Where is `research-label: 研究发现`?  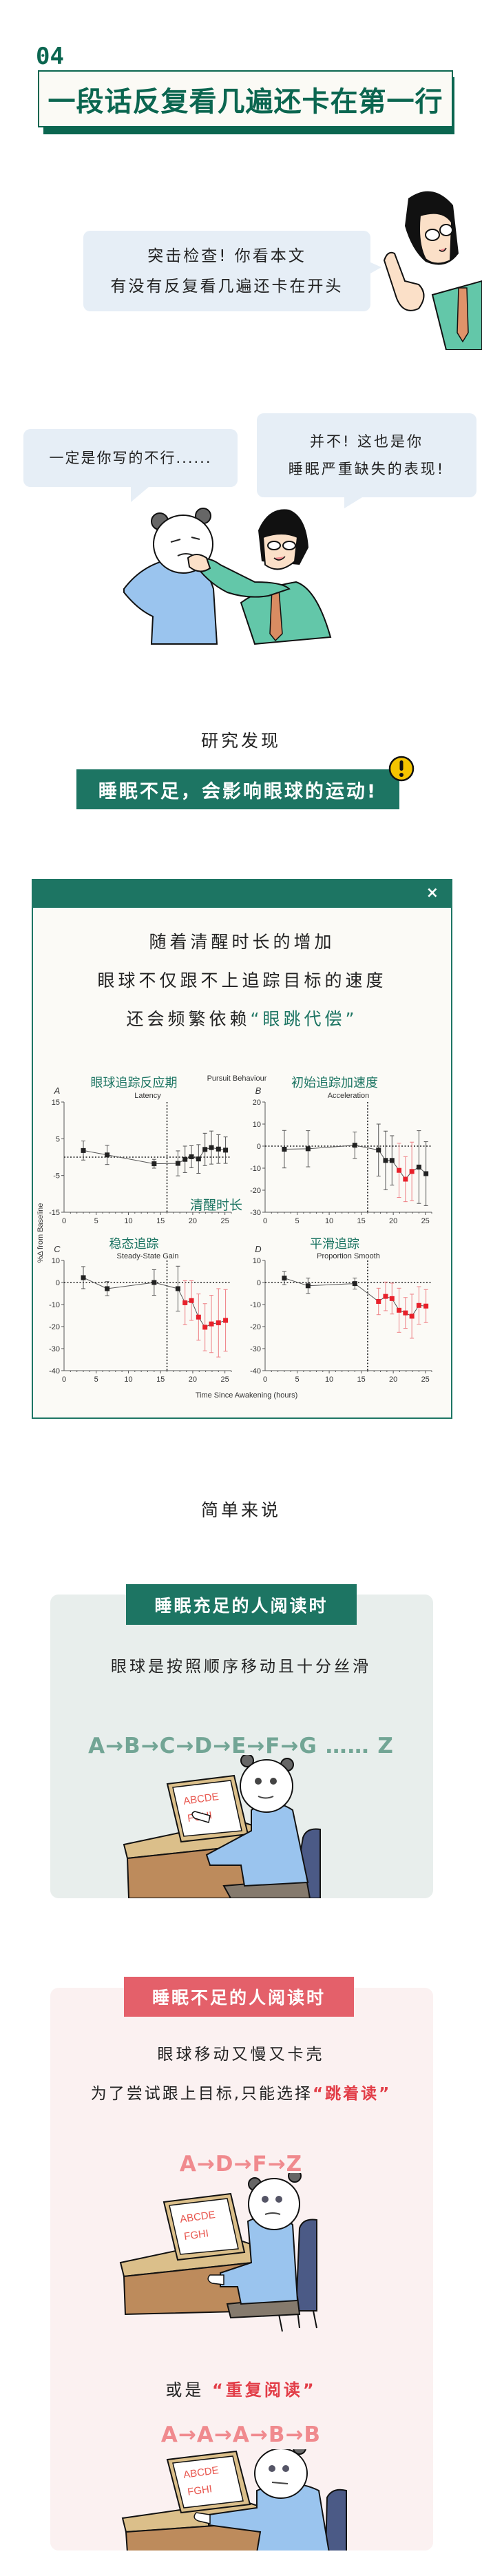 research-label: 研究发现 is located at coordinates (241, 741).